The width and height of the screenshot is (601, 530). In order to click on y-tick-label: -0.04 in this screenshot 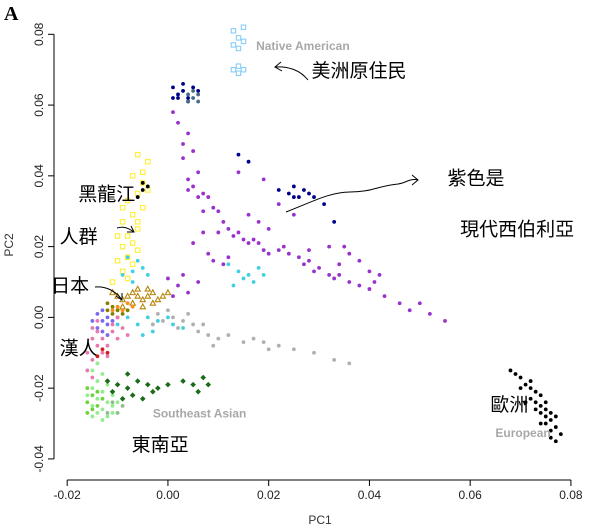, I will do `click(39, 459)`.